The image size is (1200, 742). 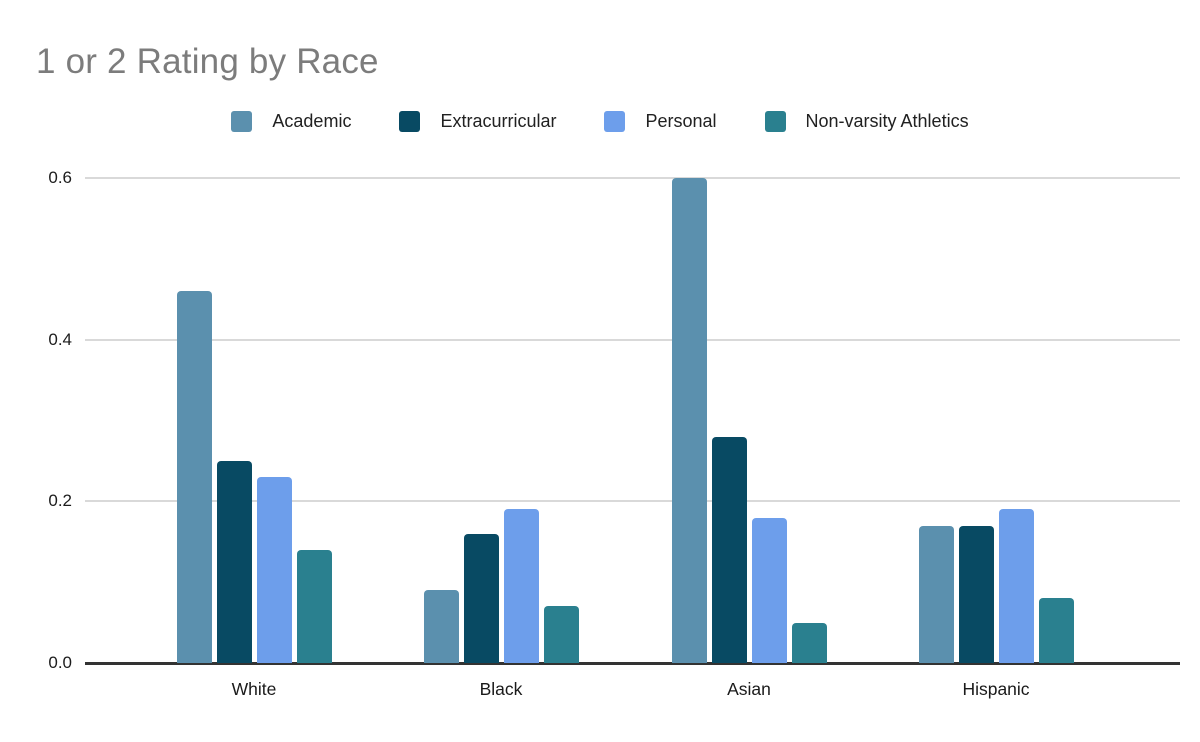 I want to click on bar-hispanic-extracurricular, so click(x=976, y=594).